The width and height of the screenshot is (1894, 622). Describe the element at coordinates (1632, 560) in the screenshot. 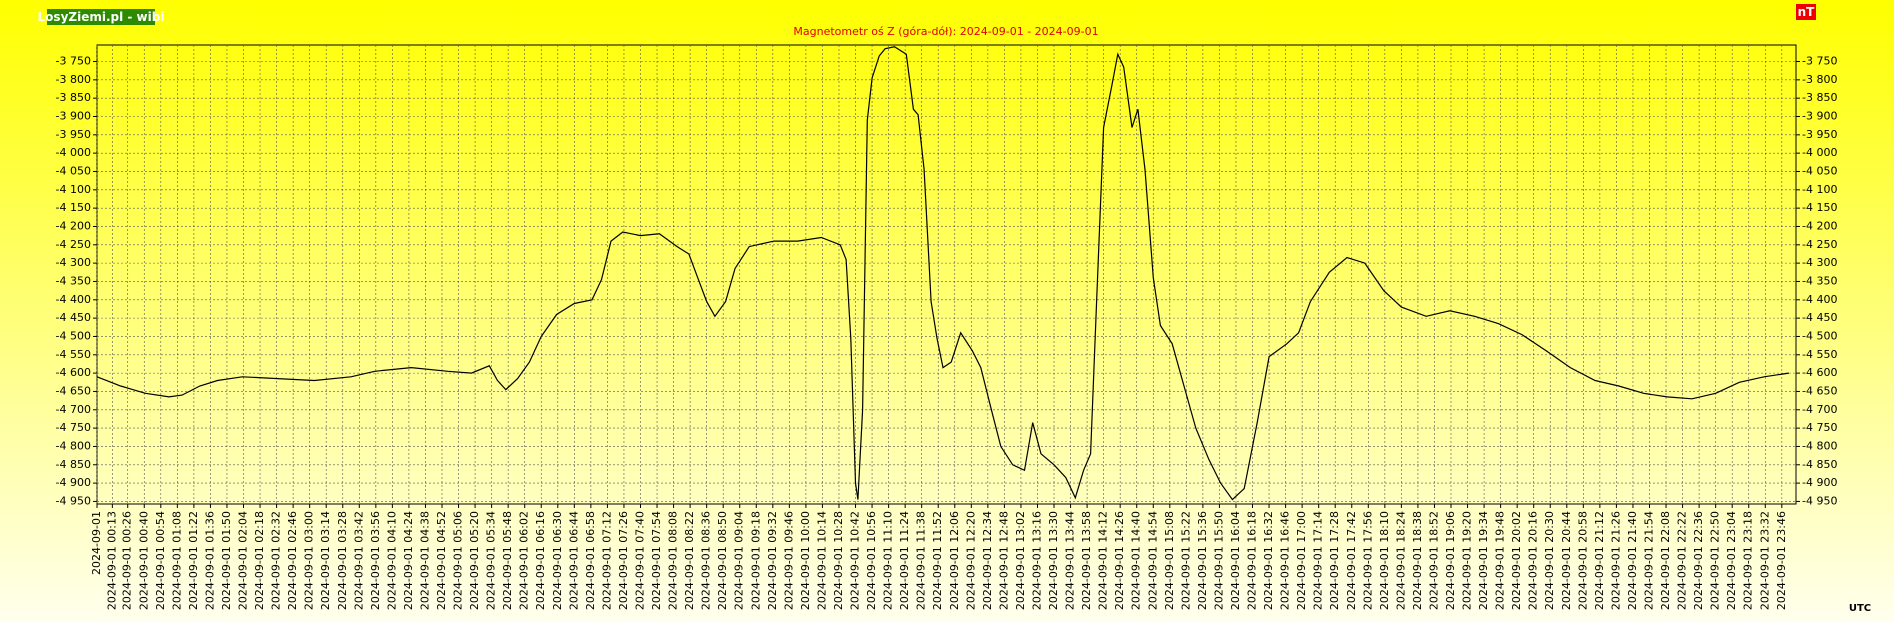

I see `x-tick-label: 2024-09-01 21:40` at that location.